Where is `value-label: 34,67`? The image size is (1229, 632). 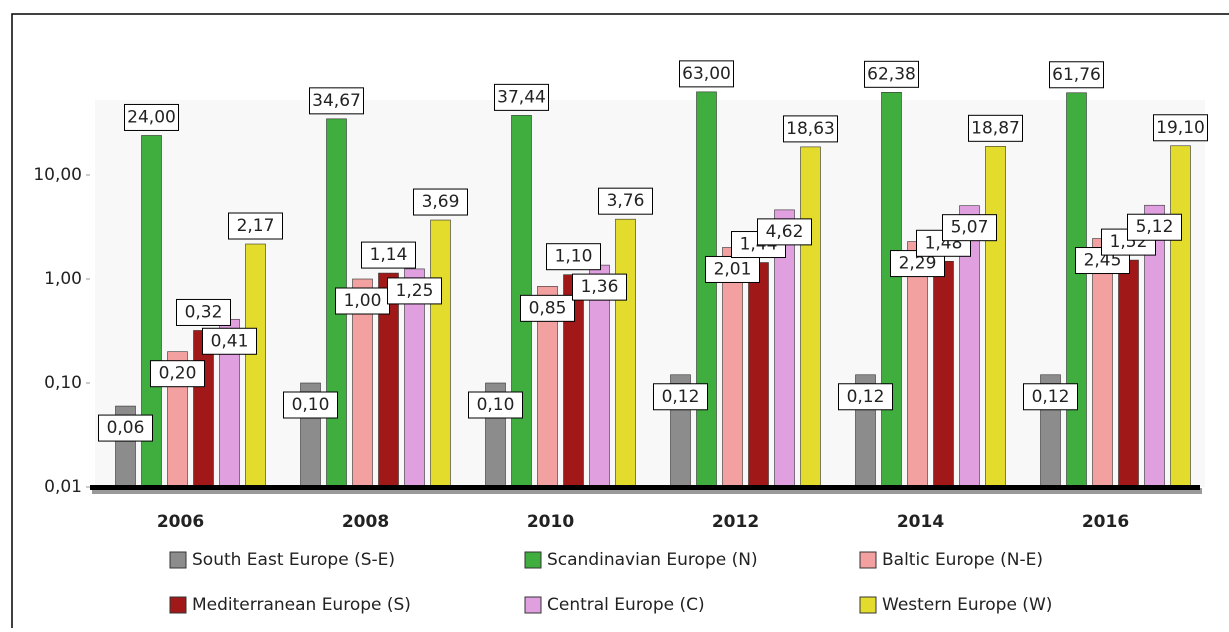
value-label: 34,67 is located at coordinates (336, 101).